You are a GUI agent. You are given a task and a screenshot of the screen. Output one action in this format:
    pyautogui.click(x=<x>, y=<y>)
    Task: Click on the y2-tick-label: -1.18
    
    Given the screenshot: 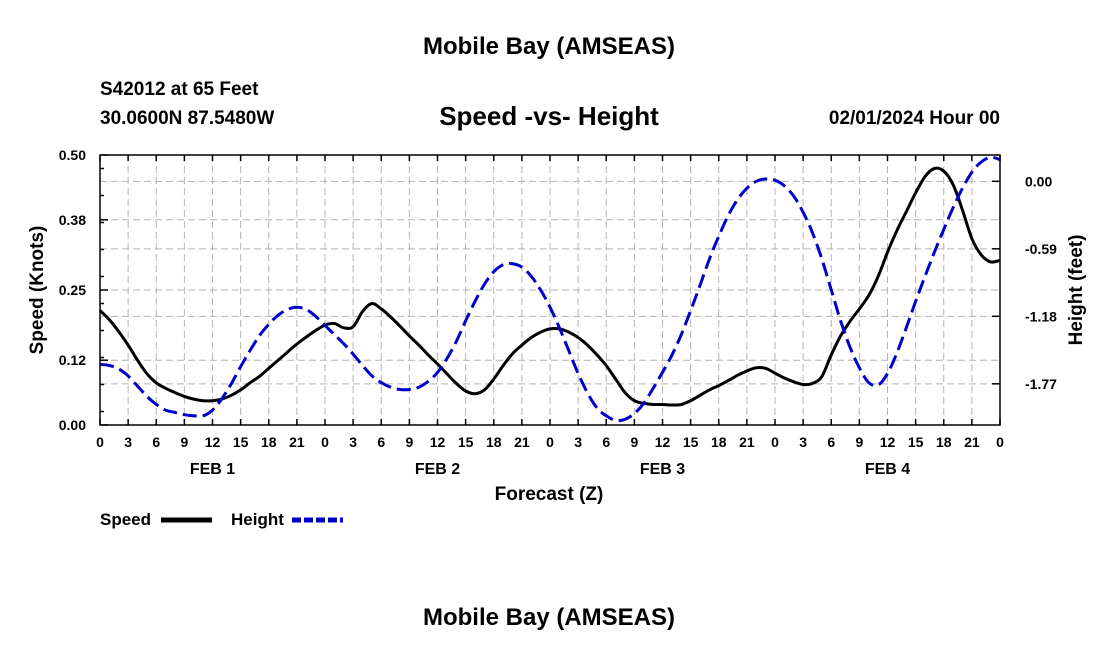 What is the action you would take?
    pyautogui.click(x=1041, y=316)
    